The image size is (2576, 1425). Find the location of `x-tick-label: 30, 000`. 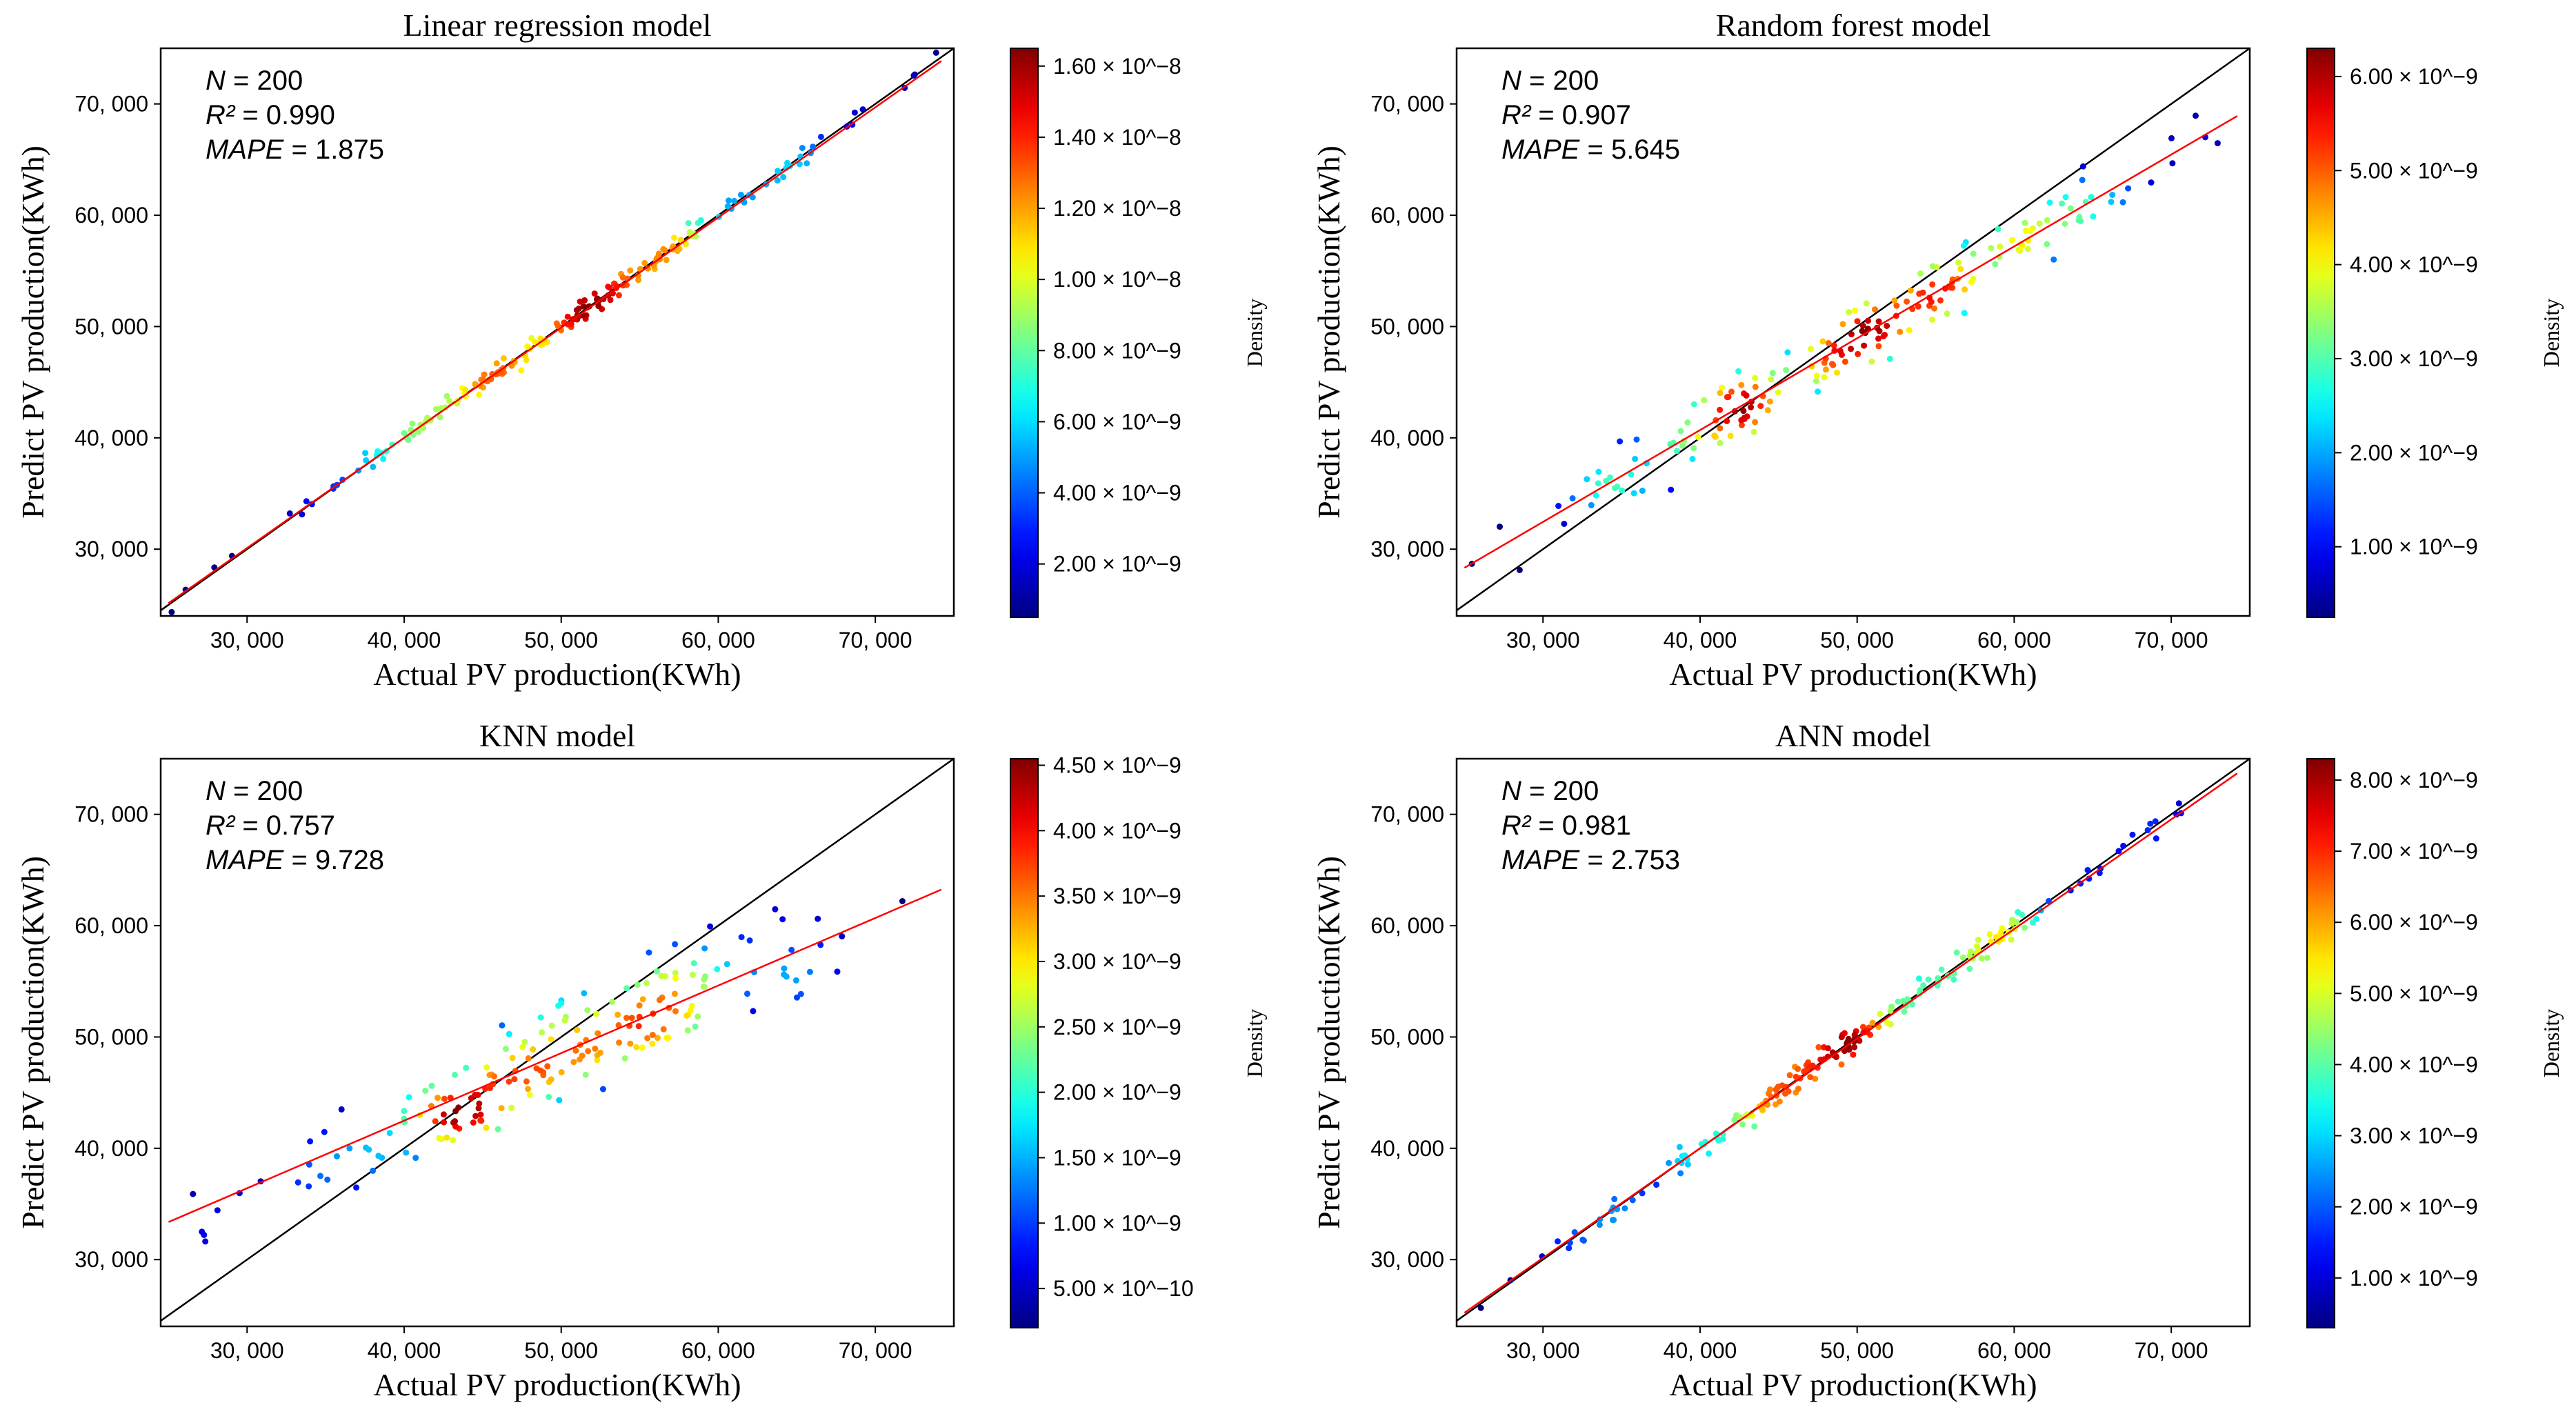

x-tick-label: 30, 000 is located at coordinates (1543, 640).